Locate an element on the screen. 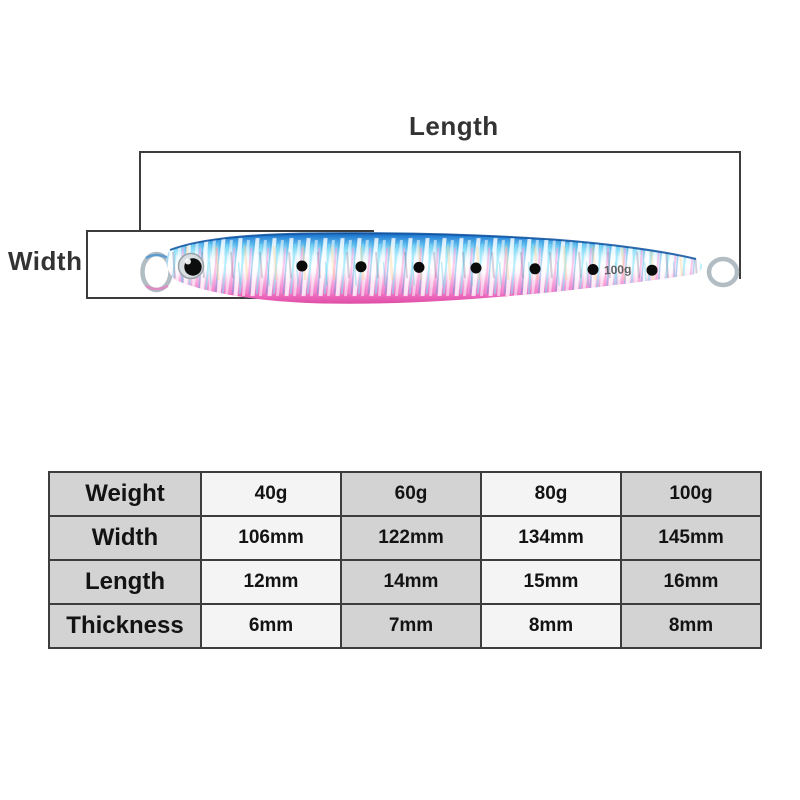  width-extension-line-top is located at coordinates (230, 231).